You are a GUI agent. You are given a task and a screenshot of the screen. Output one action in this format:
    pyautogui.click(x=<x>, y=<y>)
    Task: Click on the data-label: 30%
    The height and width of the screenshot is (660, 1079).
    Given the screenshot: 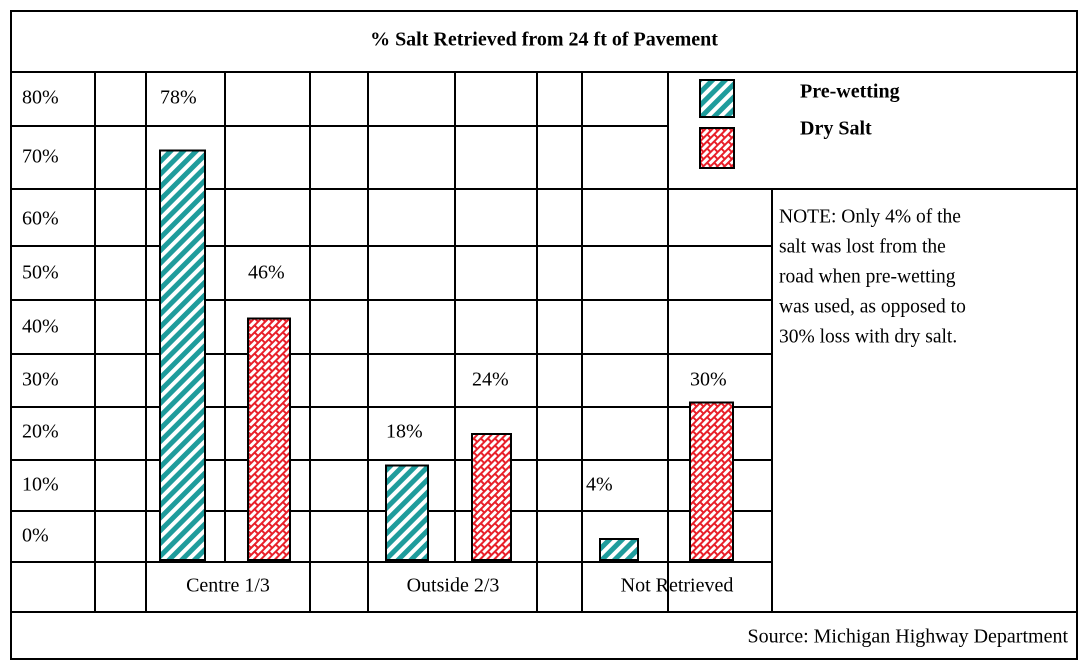 What is the action you would take?
    pyautogui.click(x=708, y=380)
    